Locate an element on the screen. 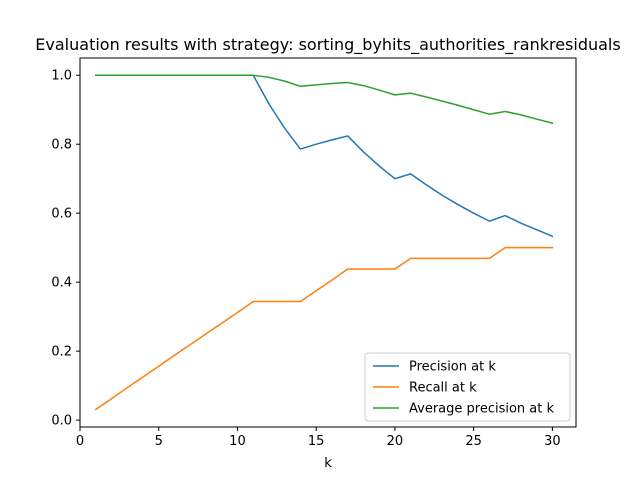 Image resolution: width=640 pixels, height=480 pixels. x-tick-label: 25 is located at coordinates (473, 441).